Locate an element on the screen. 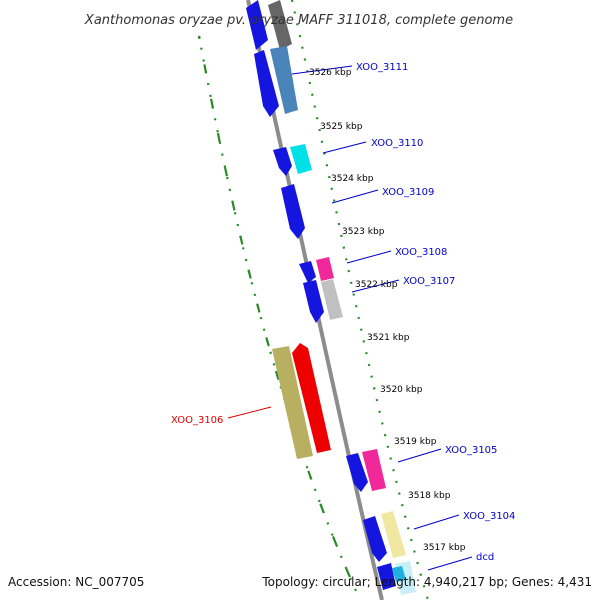  leader-dcd is located at coordinates (450, 563).